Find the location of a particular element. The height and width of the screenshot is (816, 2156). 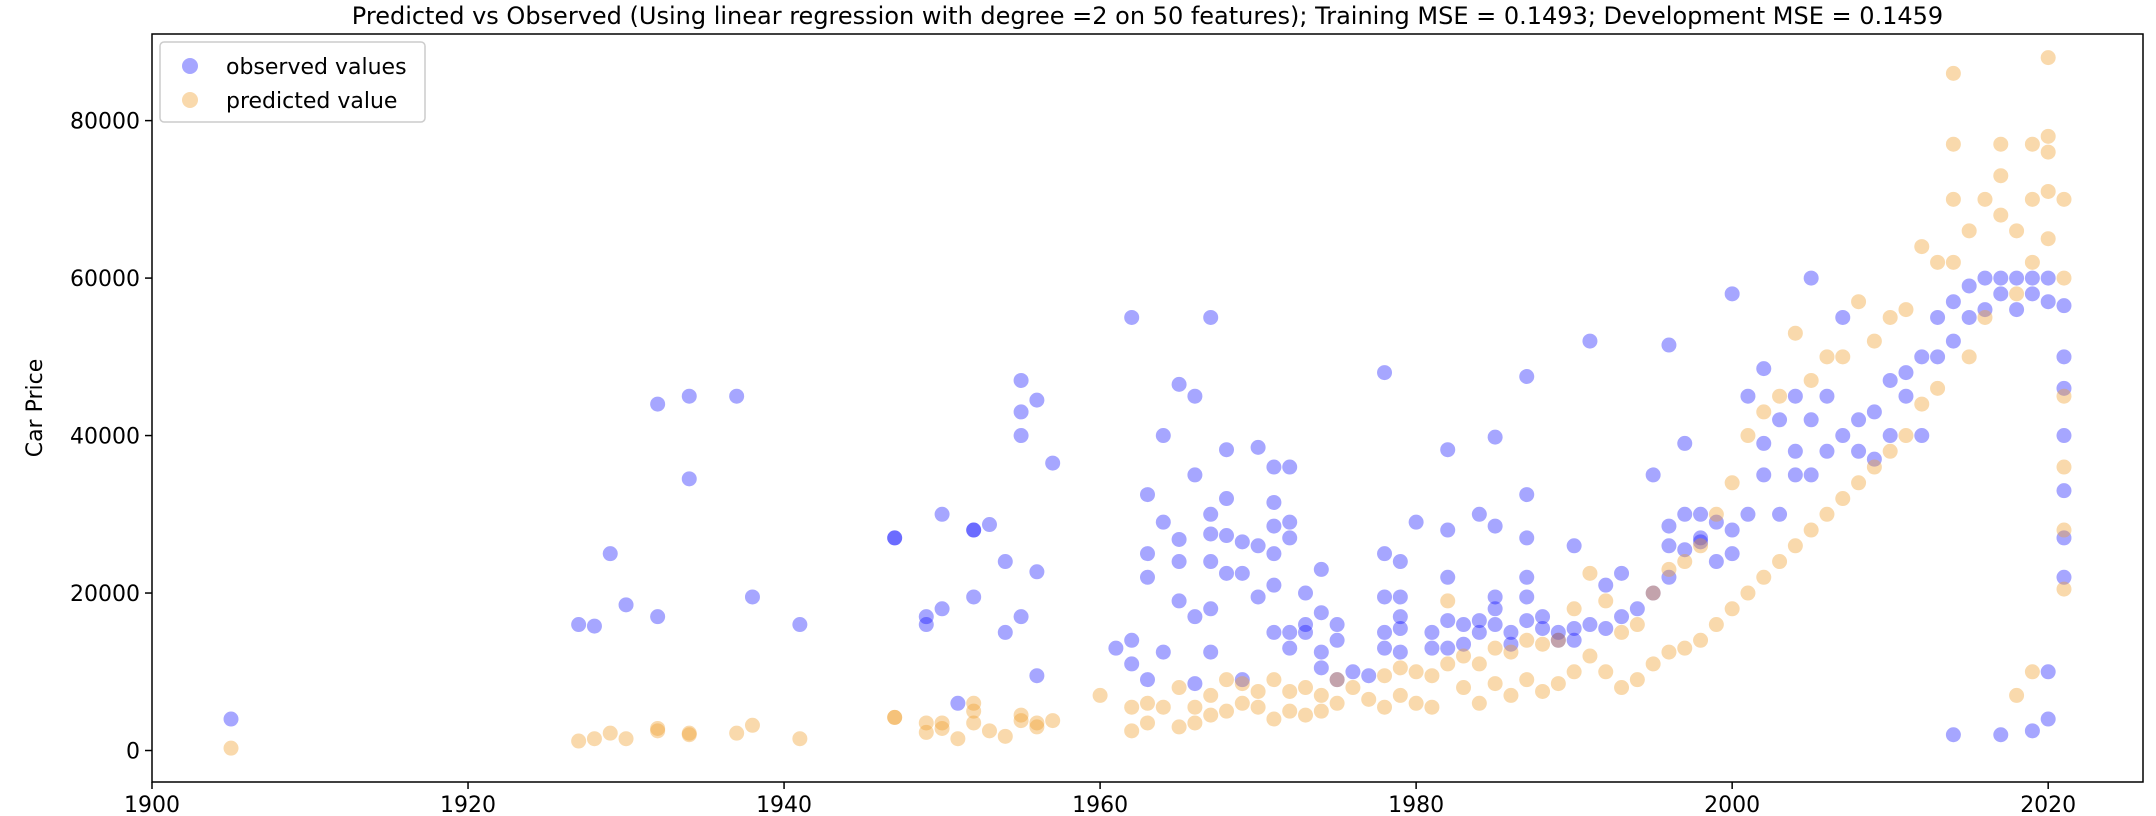

legend-marker-predicted is located at coordinates (190, 100).